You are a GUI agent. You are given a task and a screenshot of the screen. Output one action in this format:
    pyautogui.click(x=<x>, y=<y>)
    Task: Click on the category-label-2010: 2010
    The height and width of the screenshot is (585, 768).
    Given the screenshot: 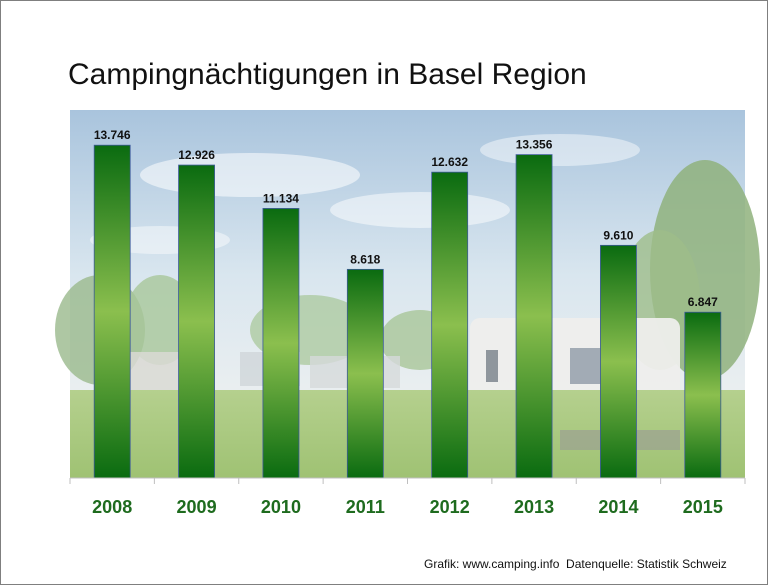 What is the action you would take?
    pyautogui.click(x=281, y=507)
    